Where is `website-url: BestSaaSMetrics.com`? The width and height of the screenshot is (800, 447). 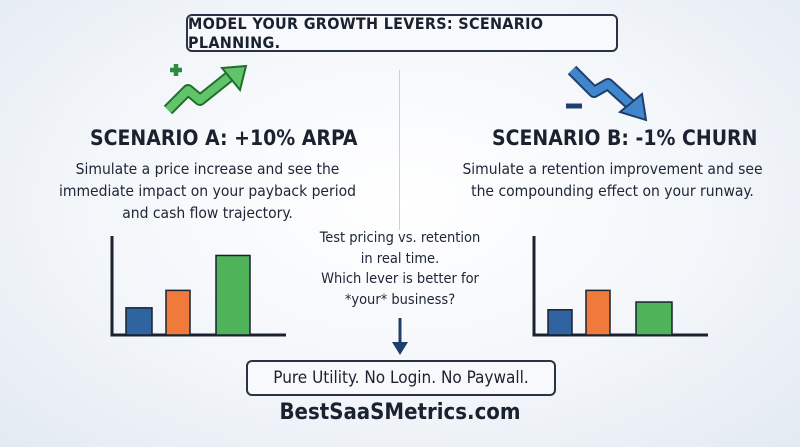
website-url: BestSaaSMetrics.com is located at coordinates (400, 412).